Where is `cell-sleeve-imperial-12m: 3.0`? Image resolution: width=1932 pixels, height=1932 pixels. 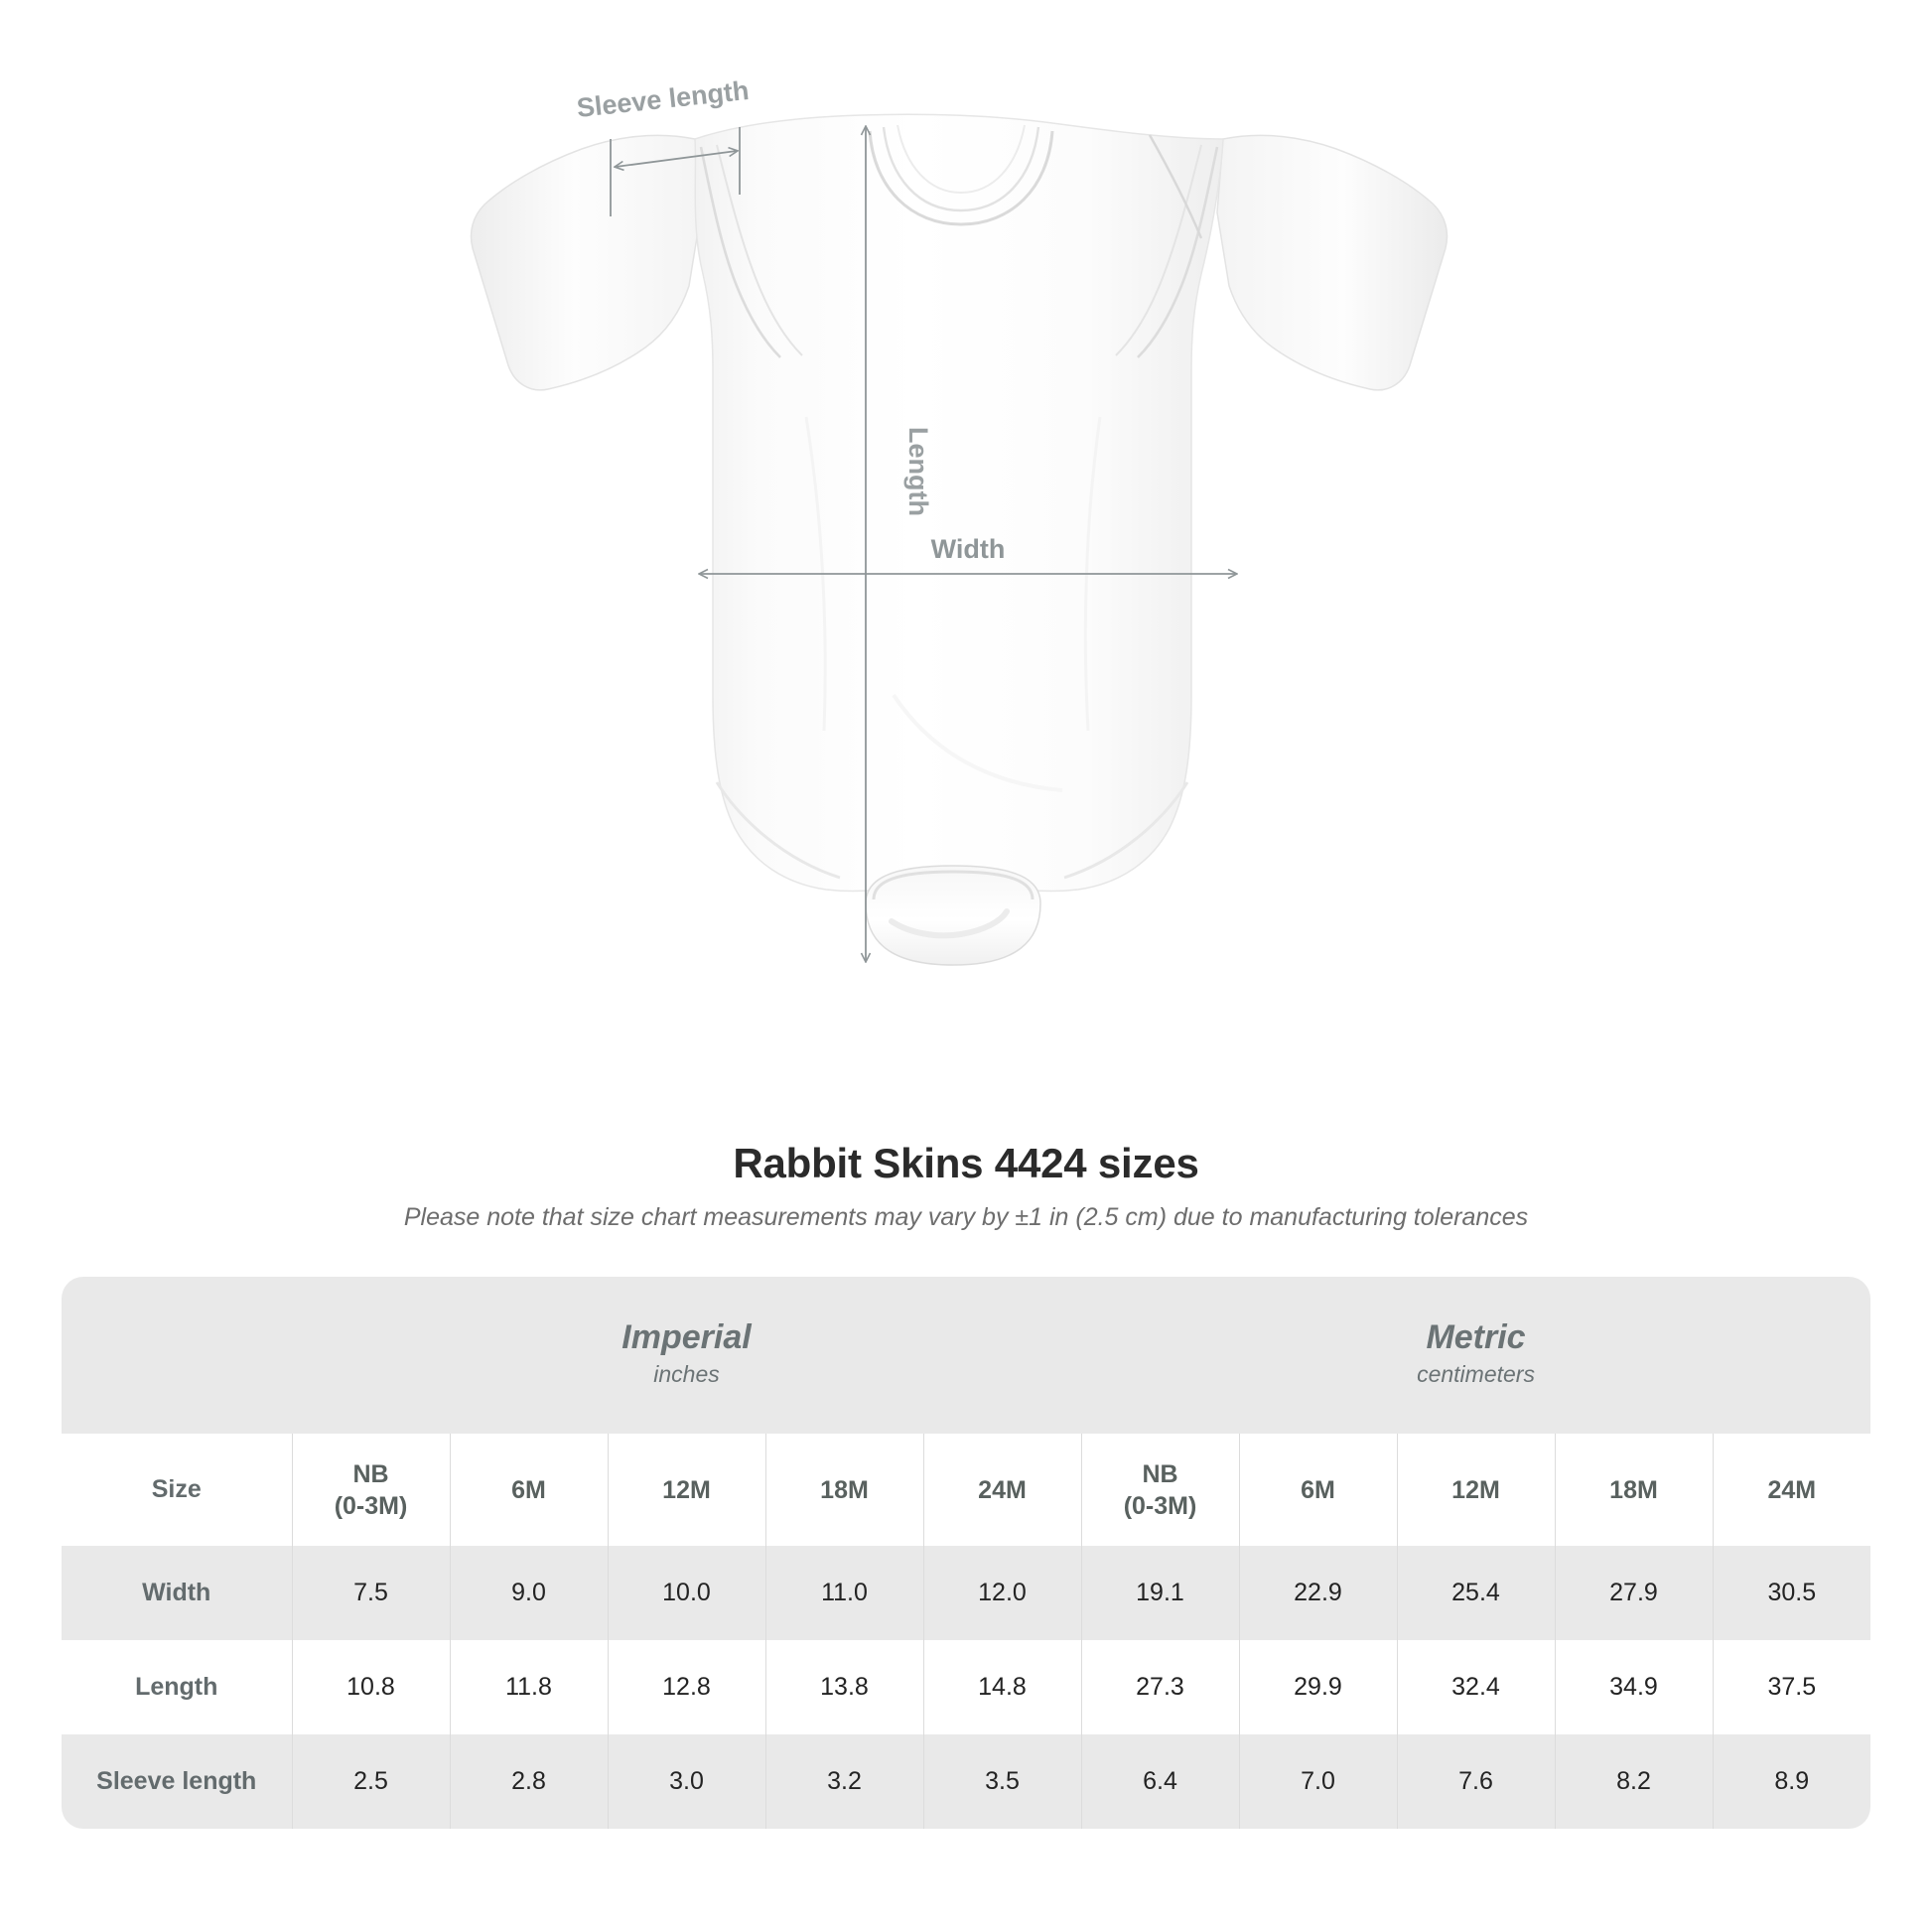
cell-sleeve-imperial-12m: 3.0 is located at coordinates (686, 1782).